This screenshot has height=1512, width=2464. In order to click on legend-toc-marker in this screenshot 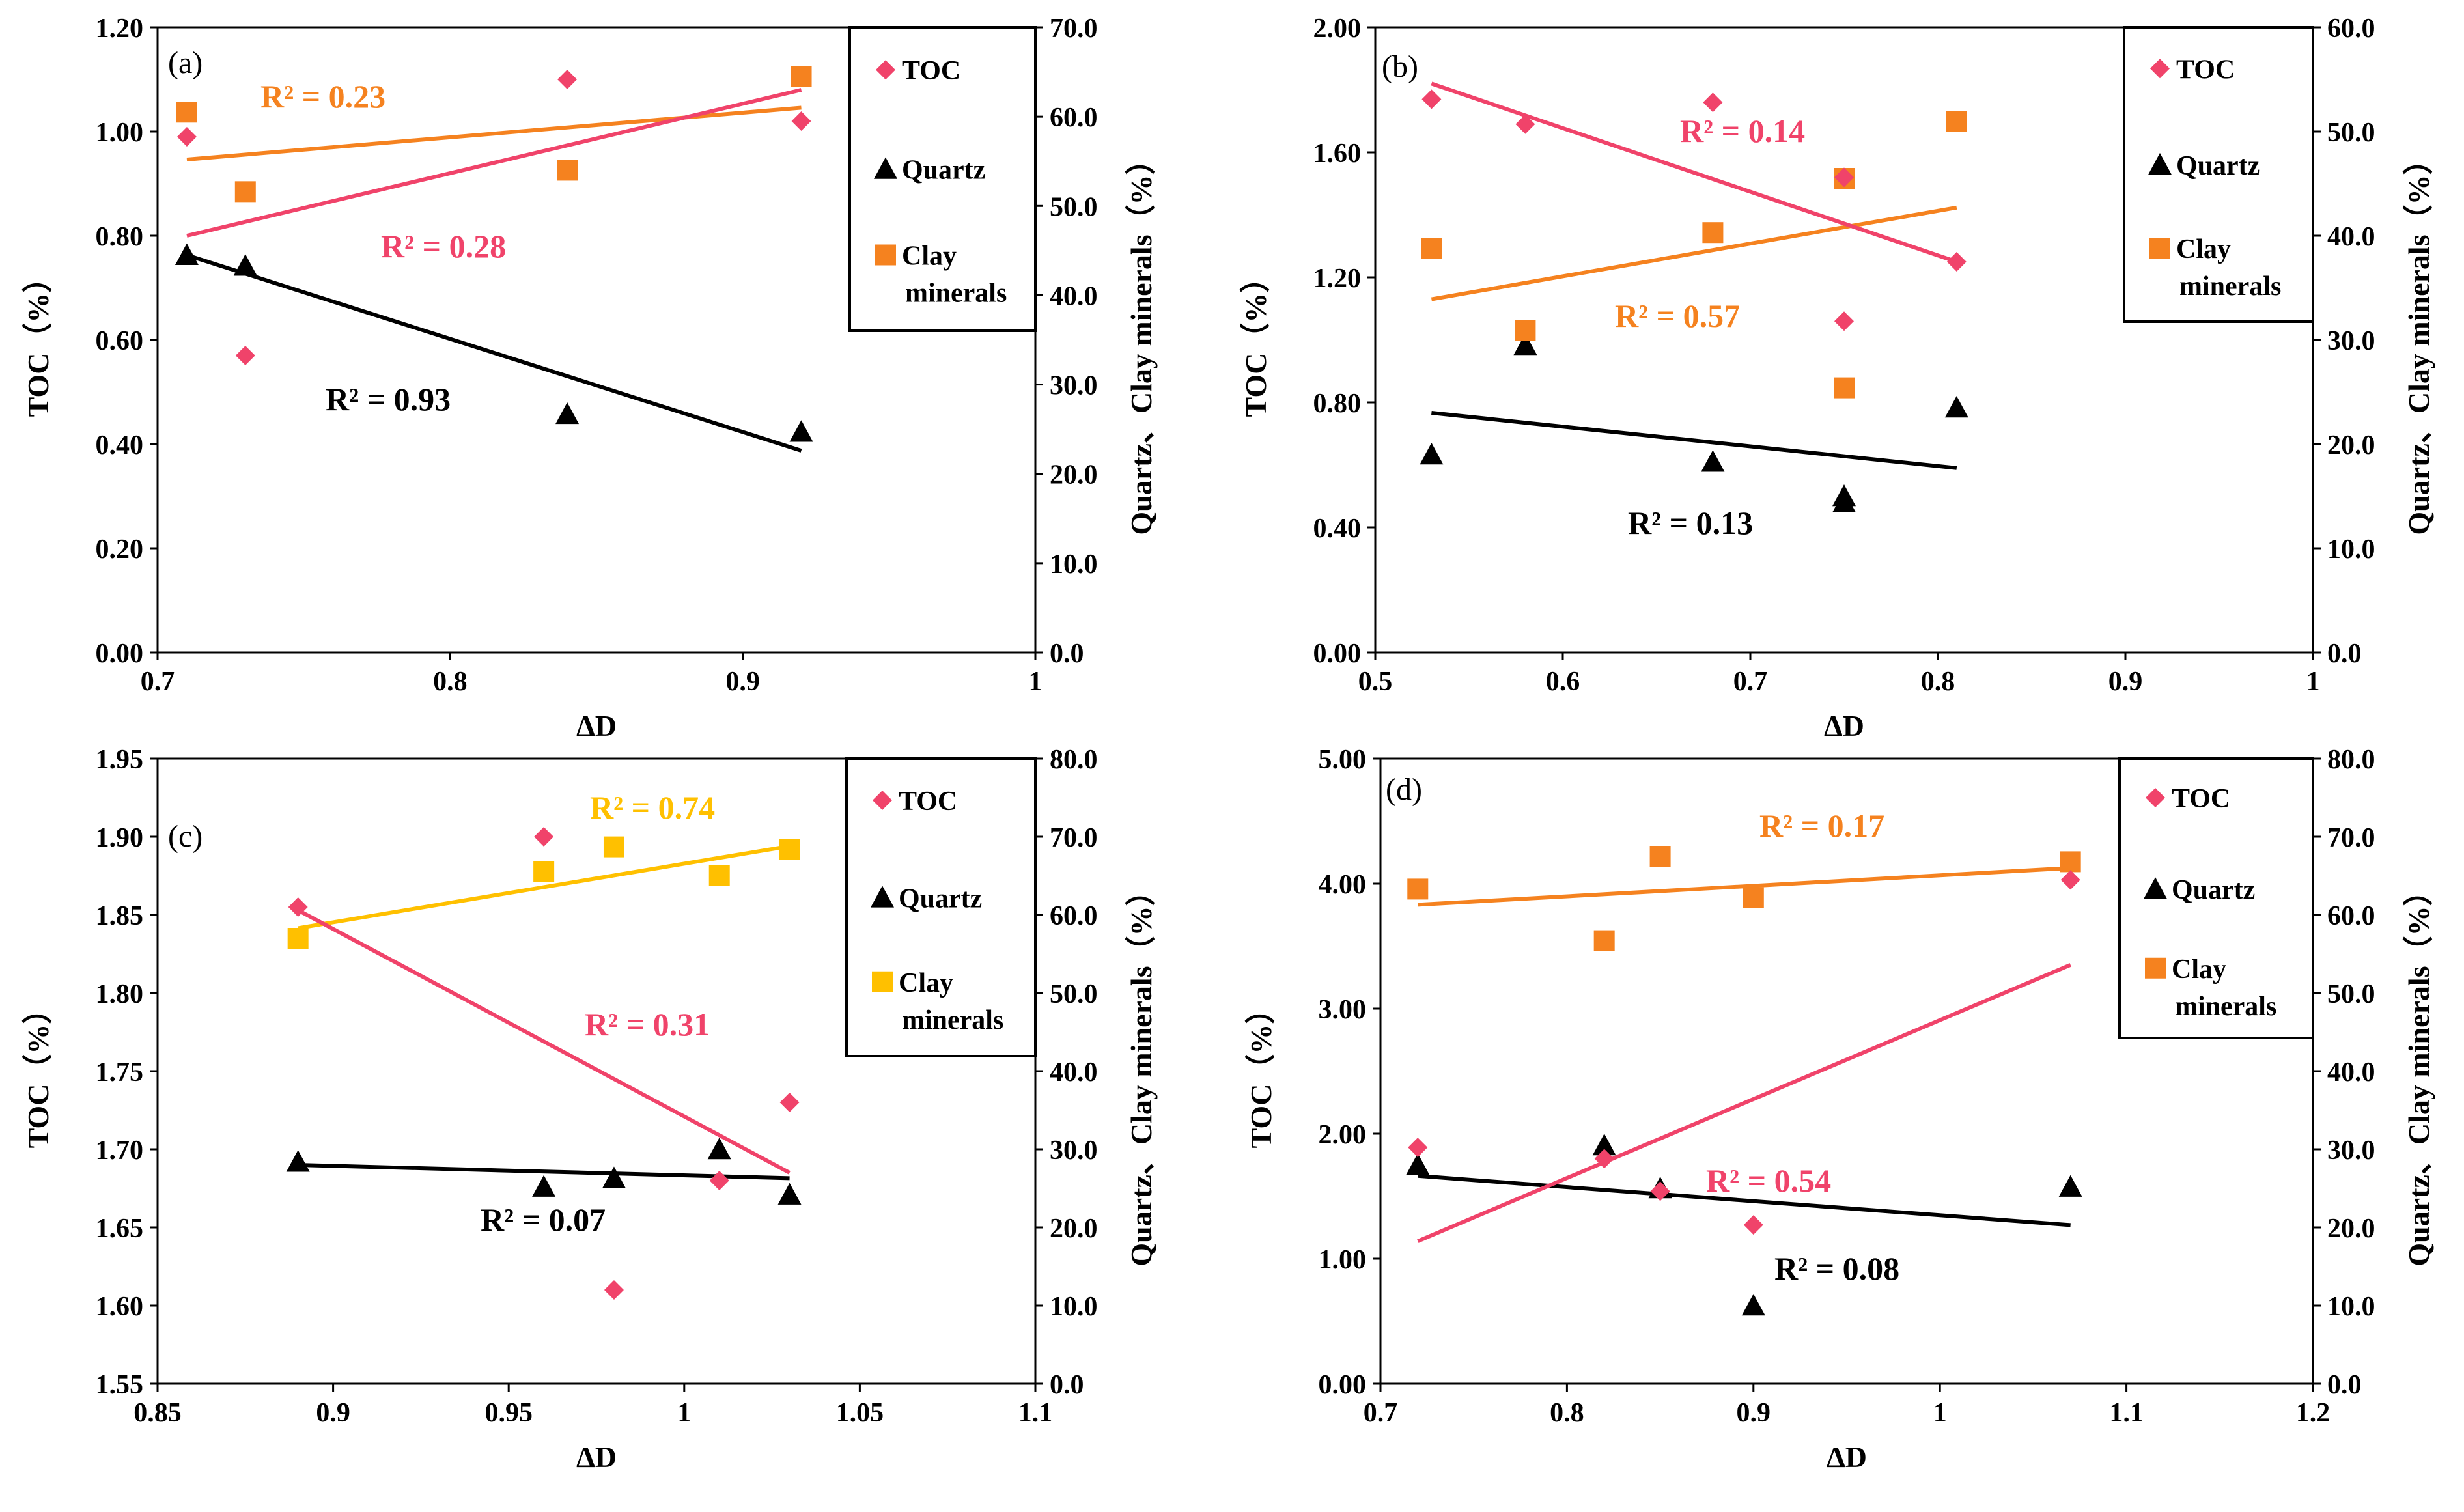, I will do `click(883, 800)`.